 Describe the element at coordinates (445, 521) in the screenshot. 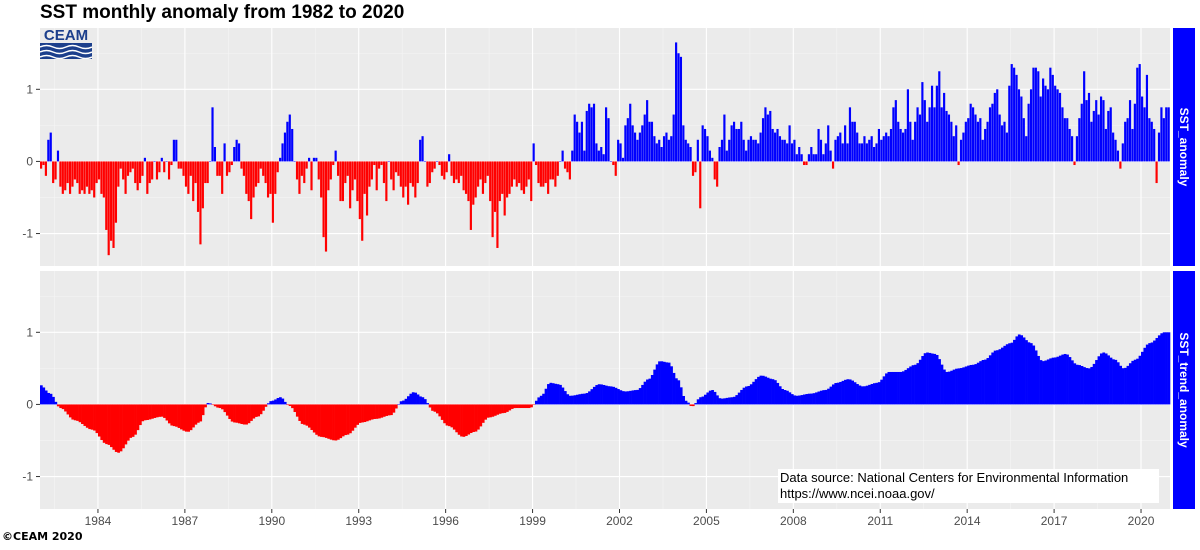

I see `x-tick-label: 1996` at that location.